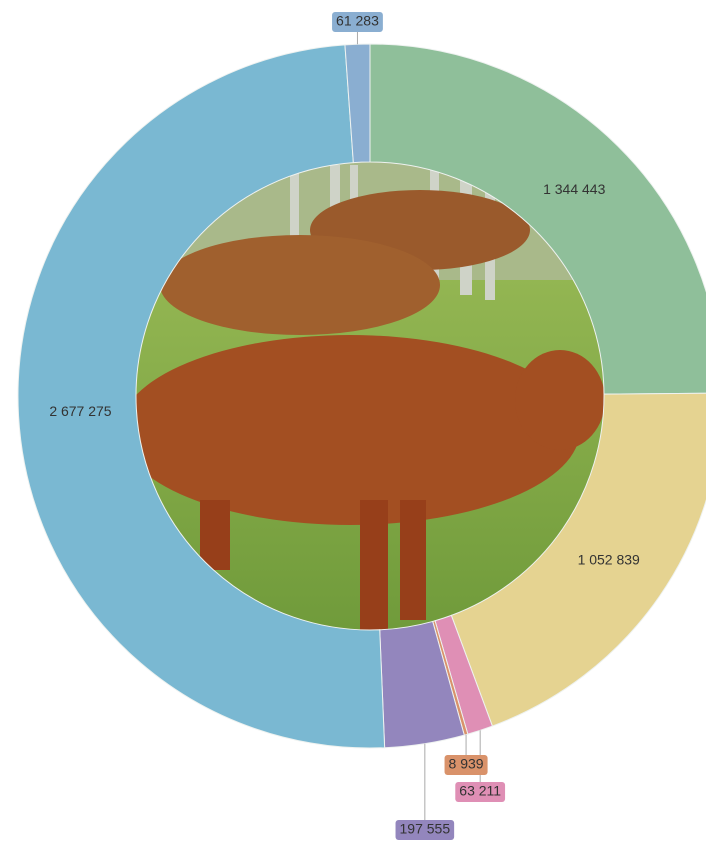 This screenshot has width=706, height=846. I want to click on data-label: 63 211, so click(480, 791).